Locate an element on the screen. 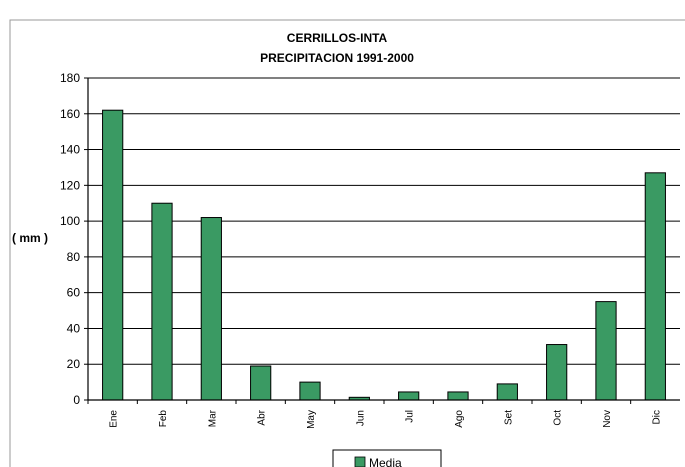  y-tick-label: 20 is located at coordinates (74, 364).